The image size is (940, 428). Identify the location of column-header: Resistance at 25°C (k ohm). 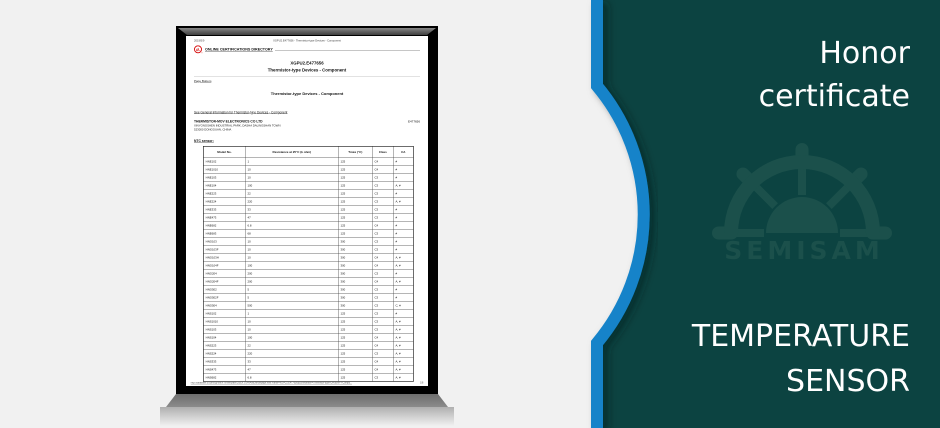
(292, 152).